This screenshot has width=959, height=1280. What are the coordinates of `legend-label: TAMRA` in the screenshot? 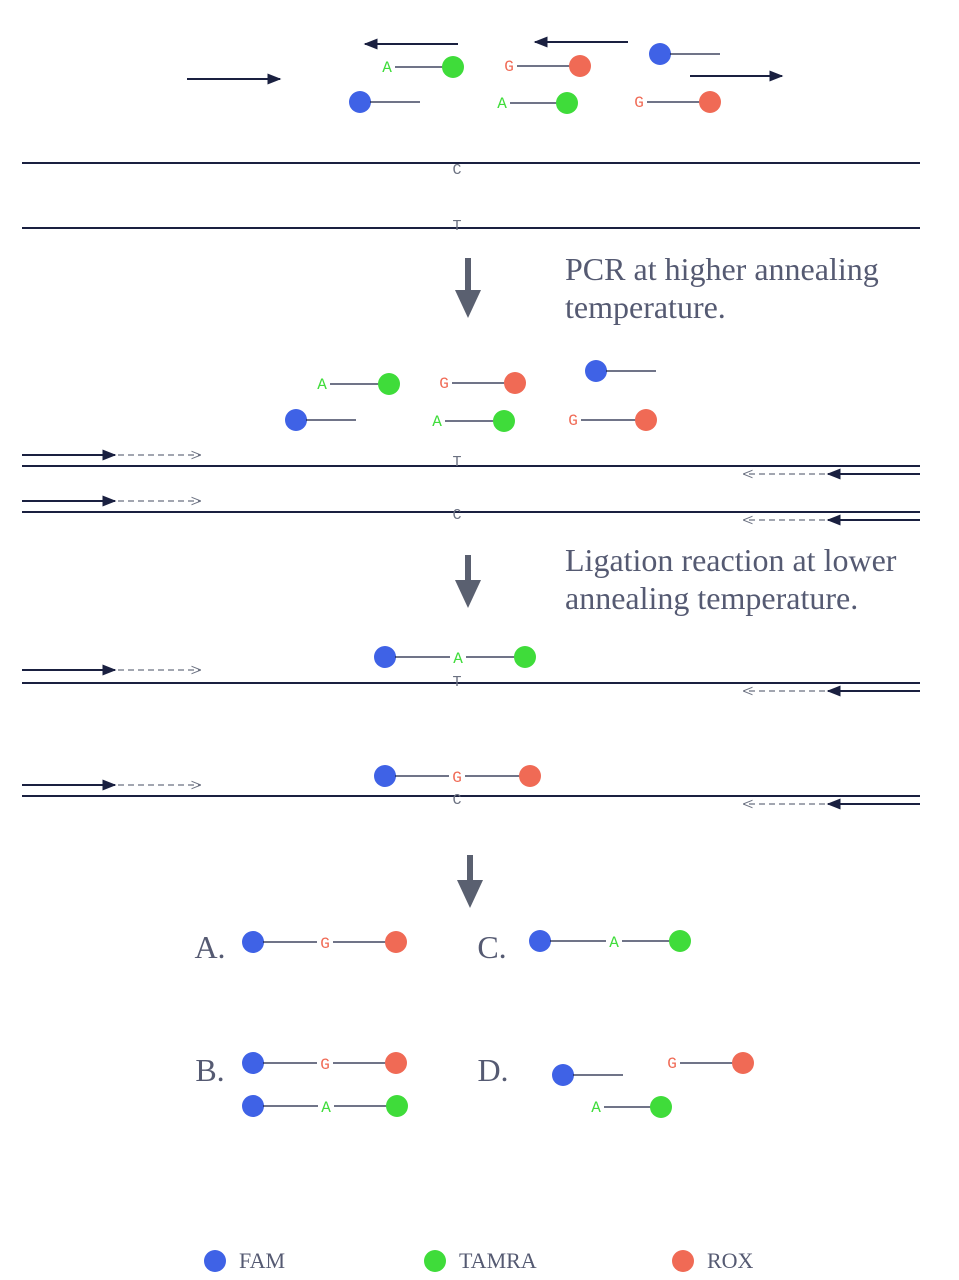 It's located at (498, 1260).